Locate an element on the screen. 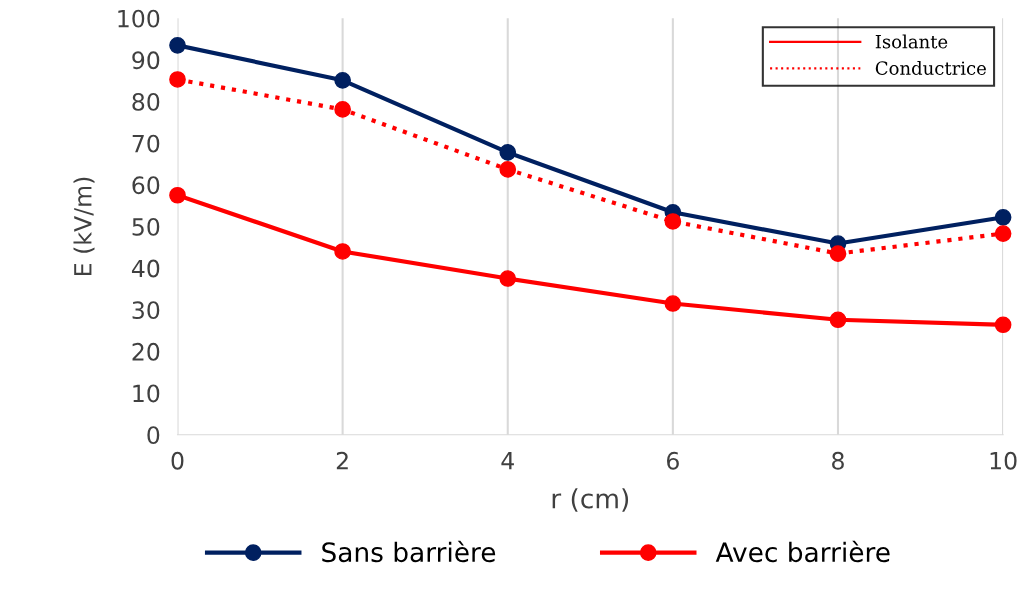 This screenshot has width=1032, height=608. y-tick-label: 70 is located at coordinates (146, 143).